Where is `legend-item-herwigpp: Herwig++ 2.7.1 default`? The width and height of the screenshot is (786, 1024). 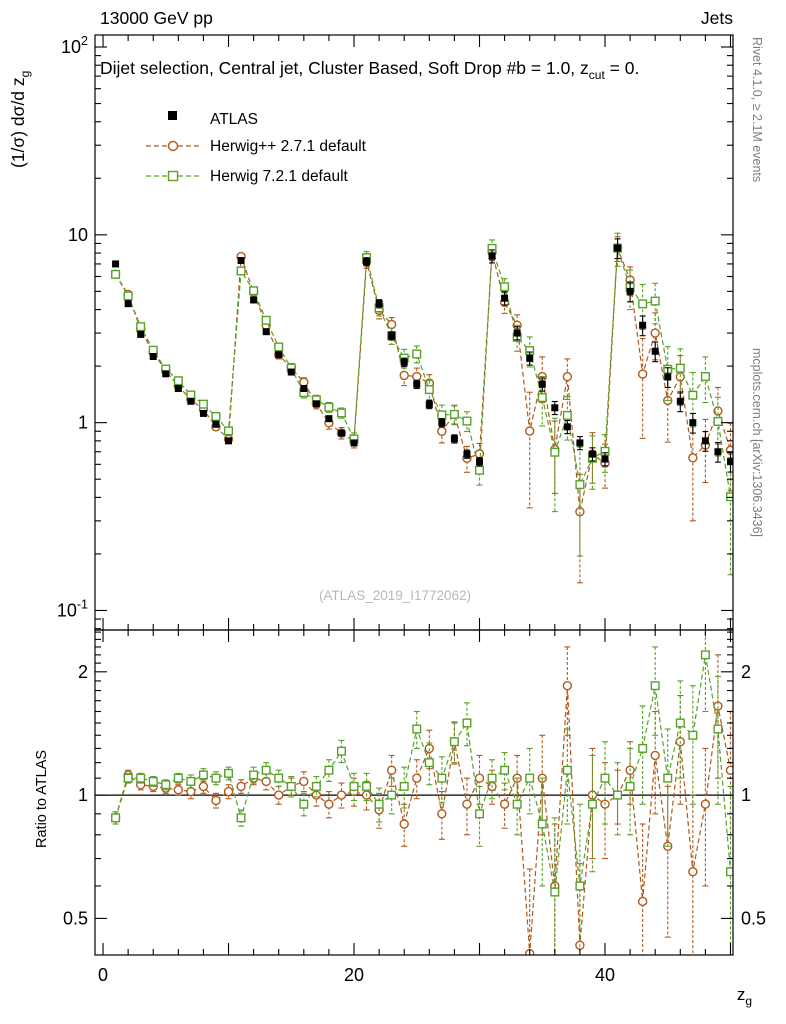 legend-item-herwigpp: Herwig++ 2.7.1 default is located at coordinates (256, 146).